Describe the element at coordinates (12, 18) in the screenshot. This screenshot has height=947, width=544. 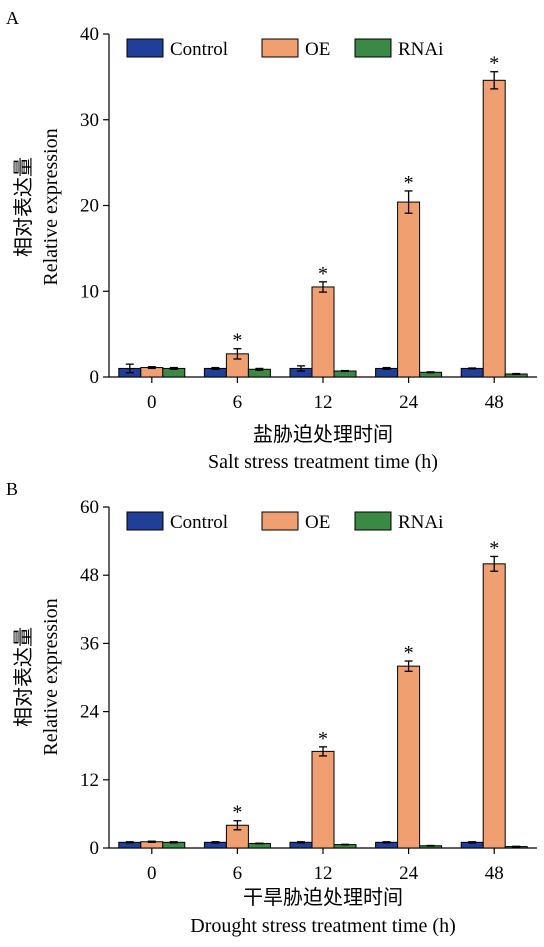
I see `panel-label: A` at that location.